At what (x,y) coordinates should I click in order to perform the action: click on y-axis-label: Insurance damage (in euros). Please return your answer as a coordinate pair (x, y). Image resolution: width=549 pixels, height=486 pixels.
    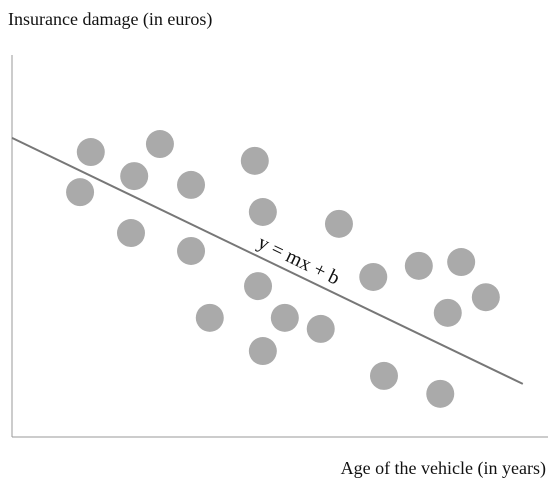
    Looking at the image, I should click on (110, 19).